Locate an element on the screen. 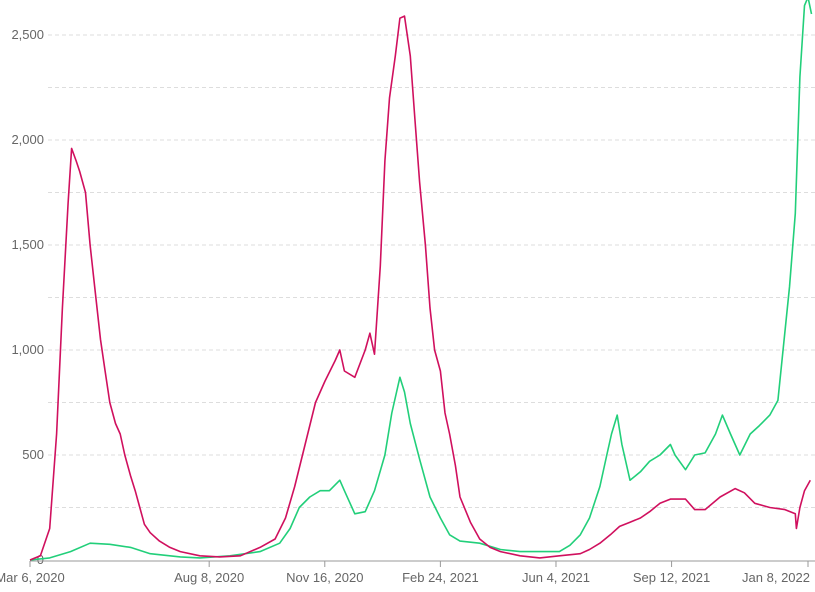 The width and height of the screenshot is (815, 592). x-tick-label: Jan 8, 2022 is located at coordinates (776, 577).